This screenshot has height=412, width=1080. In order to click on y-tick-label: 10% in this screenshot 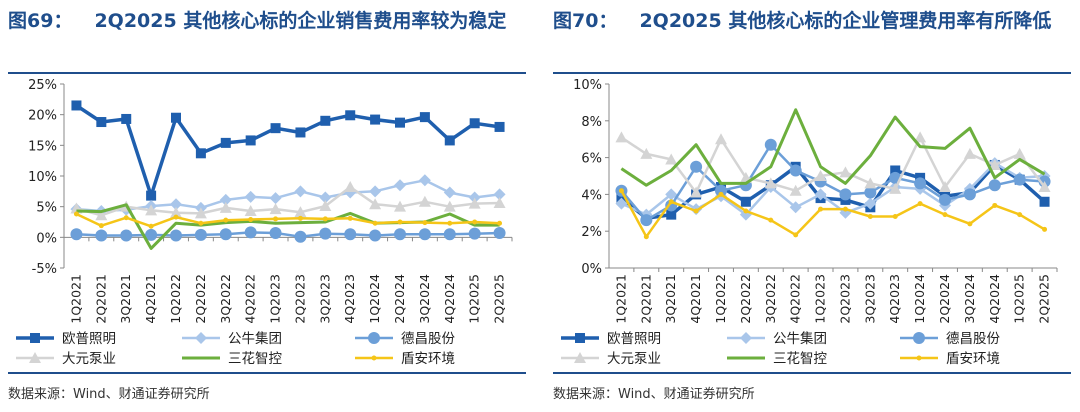, I will do `click(587, 85)`.